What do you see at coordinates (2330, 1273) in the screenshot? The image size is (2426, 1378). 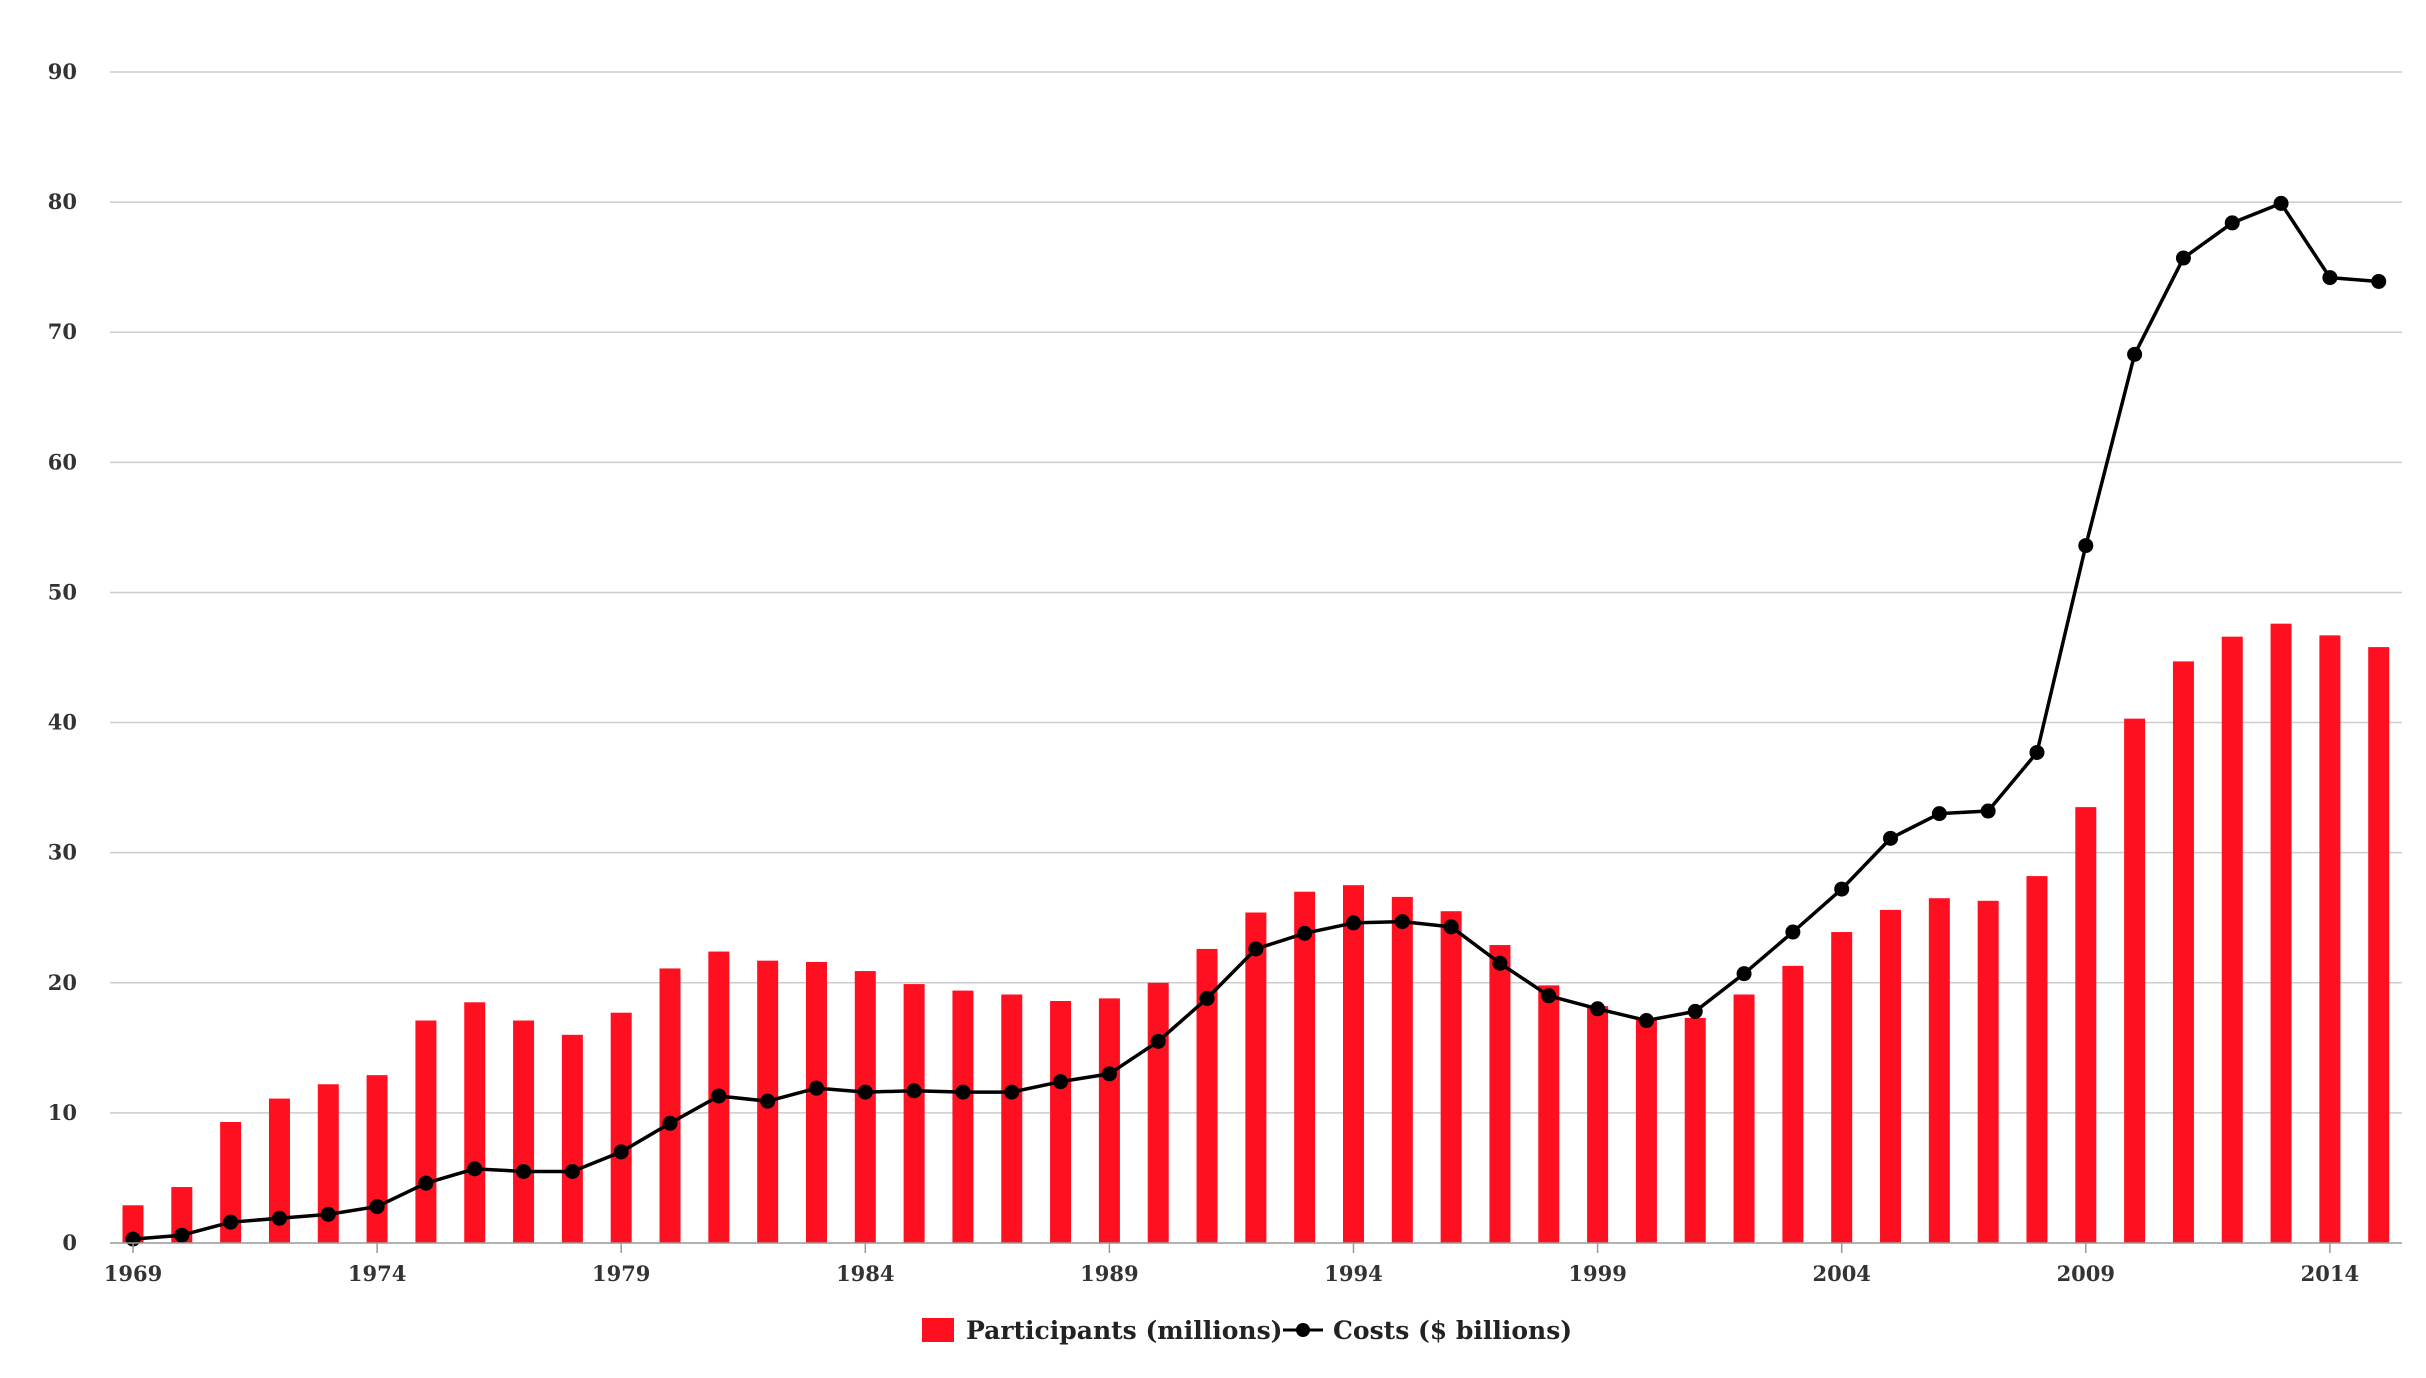 I see `x-tick-label: 2014` at bounding box center [2330, 1273].